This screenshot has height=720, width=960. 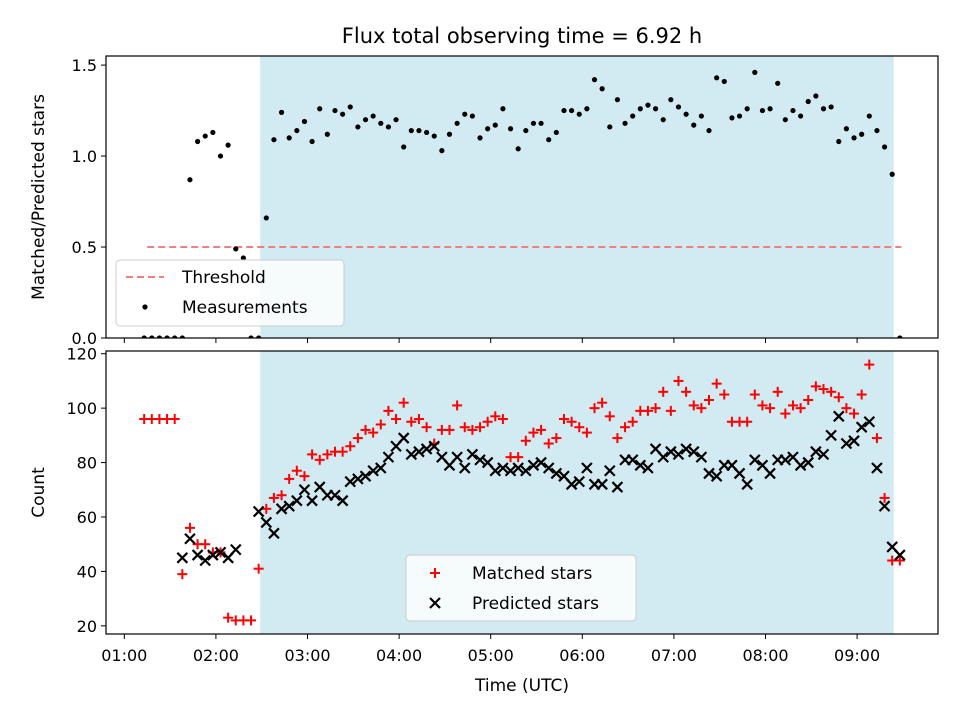 What do you see at coordinates (435, 603) in the screenshot?
I see `legend-predicted-swatch` at bounding box center [435, 603].